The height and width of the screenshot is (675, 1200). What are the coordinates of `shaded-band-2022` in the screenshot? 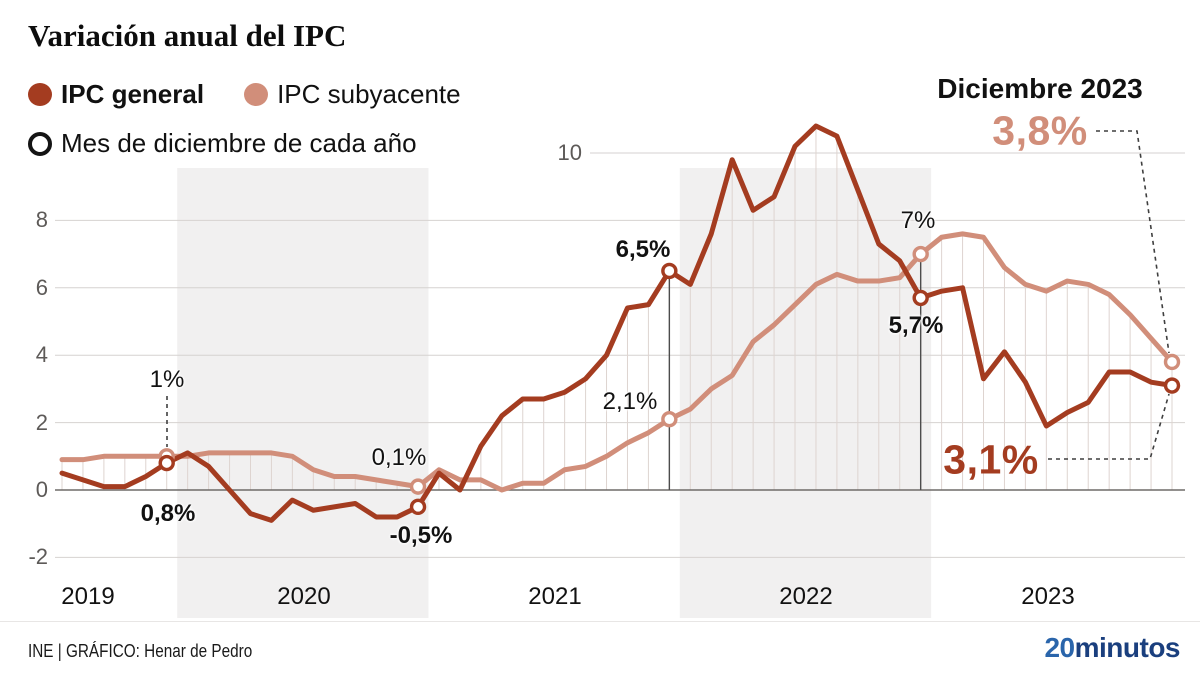 It's located at (805, 393).